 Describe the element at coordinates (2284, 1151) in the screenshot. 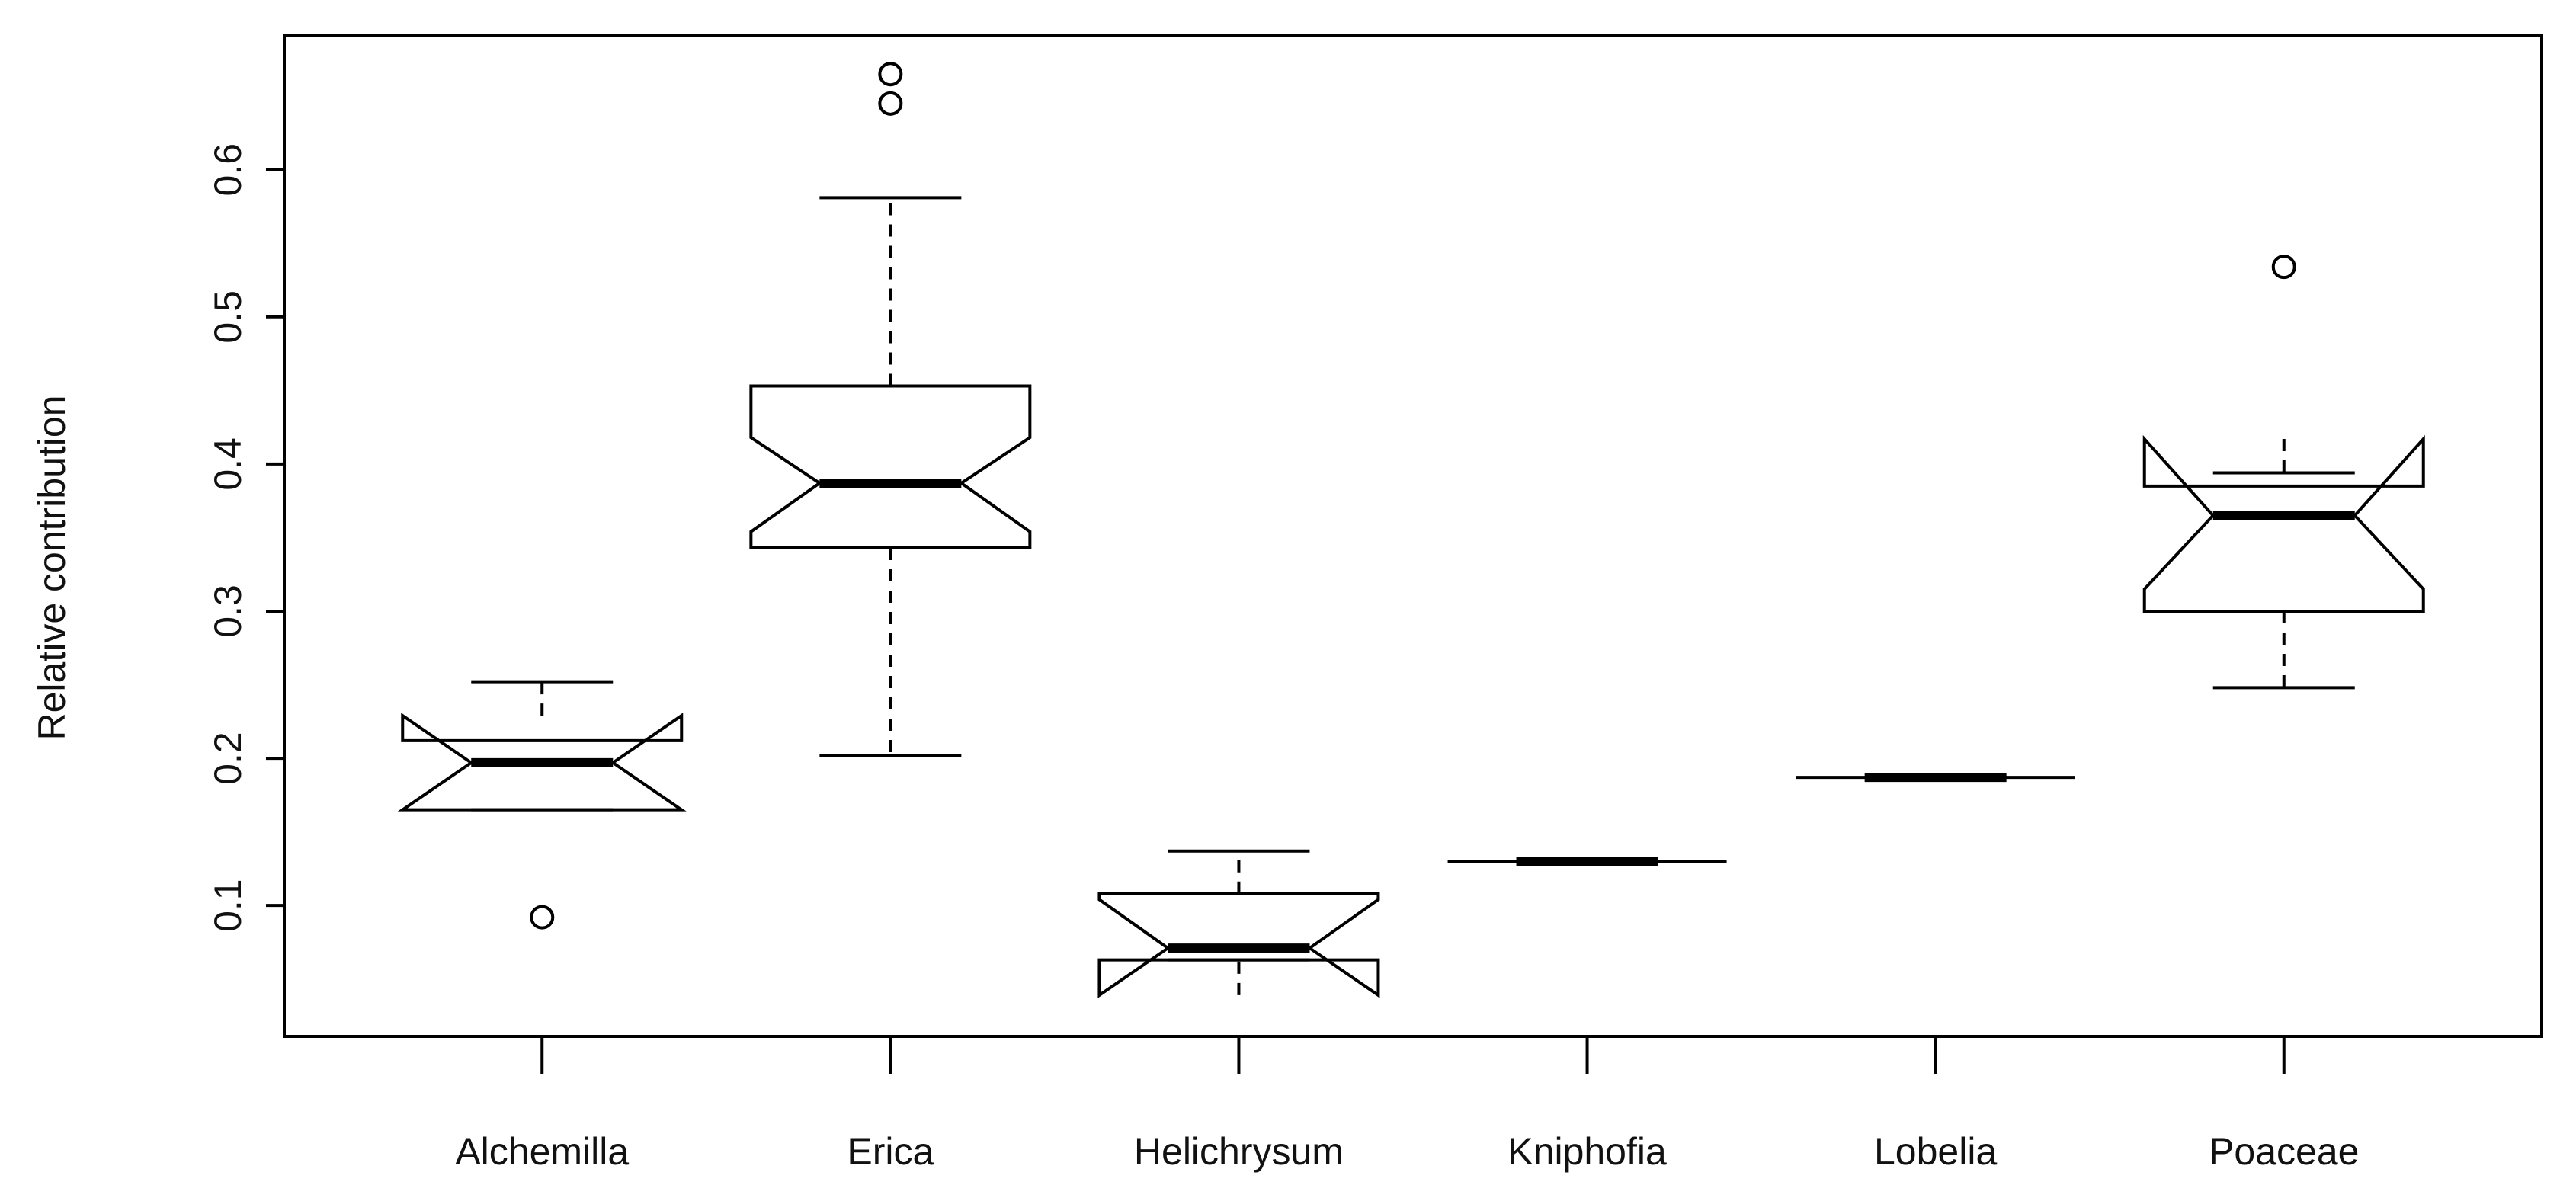

I see `x-tick-label: Poaceae` at that location.